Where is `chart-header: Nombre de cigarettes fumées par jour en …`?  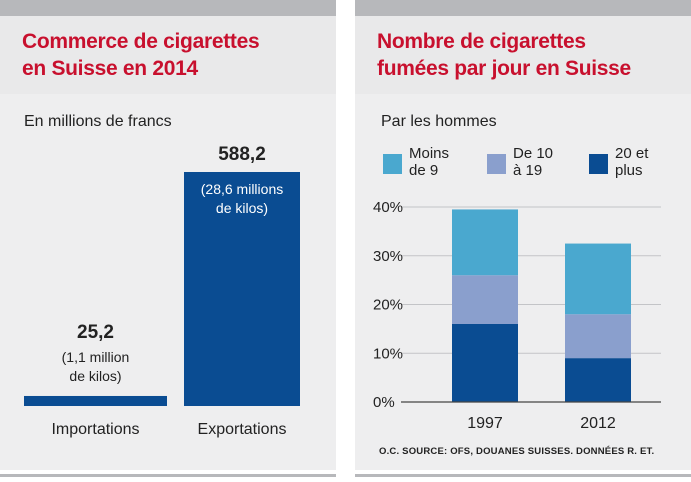 chart-header: Nombre de cigarettes fumées par jour en … is located at coordinates (523, 55).